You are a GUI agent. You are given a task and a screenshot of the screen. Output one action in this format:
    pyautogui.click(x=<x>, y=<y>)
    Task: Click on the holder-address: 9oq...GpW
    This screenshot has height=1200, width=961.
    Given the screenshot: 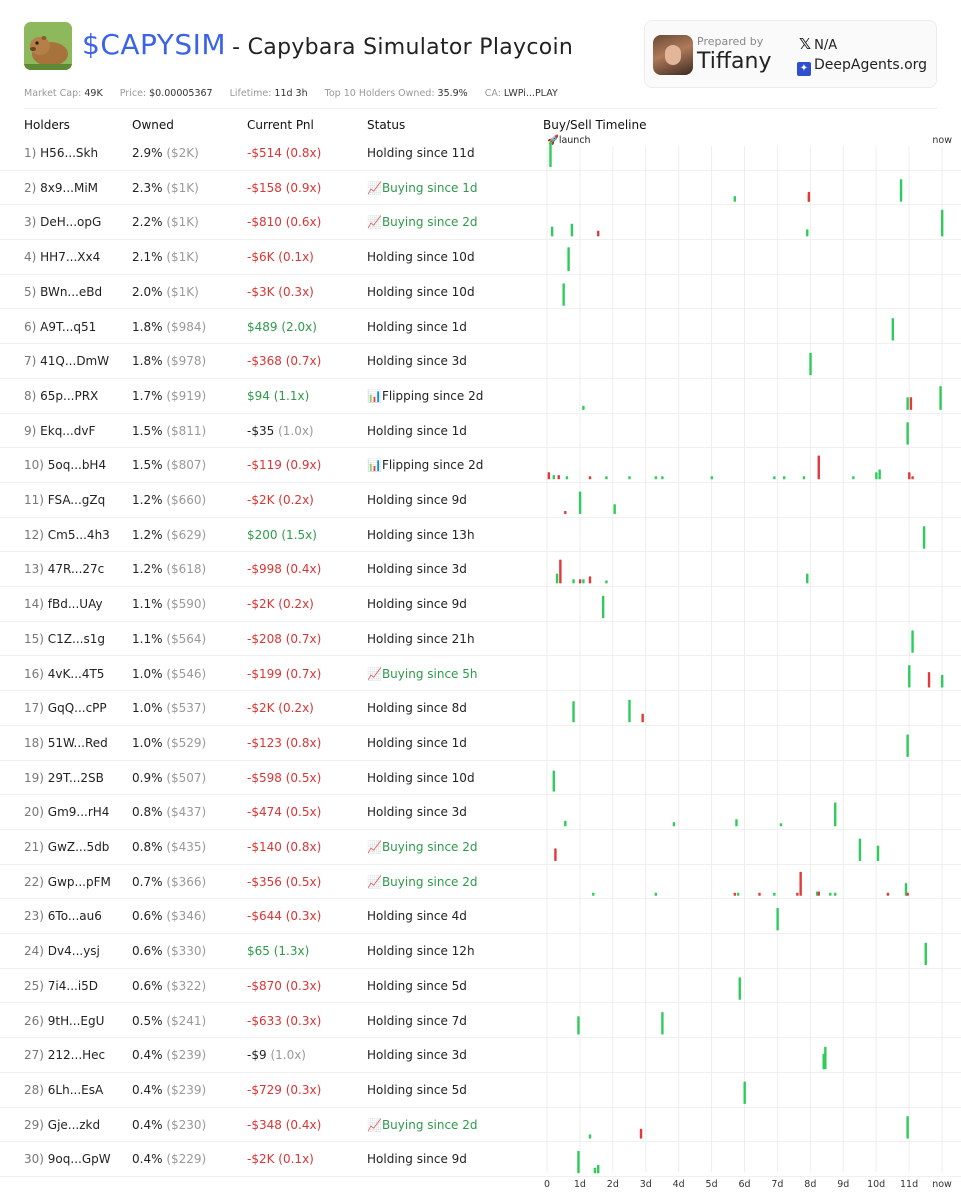 What is the action you would take?
    pyautogui.click(x=79, y=1159)
    